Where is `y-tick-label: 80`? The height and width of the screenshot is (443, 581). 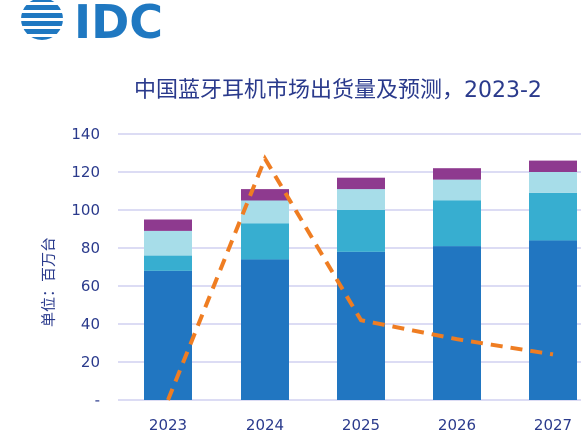
y-tick-label: 80 is located at coordinates (90, 248).